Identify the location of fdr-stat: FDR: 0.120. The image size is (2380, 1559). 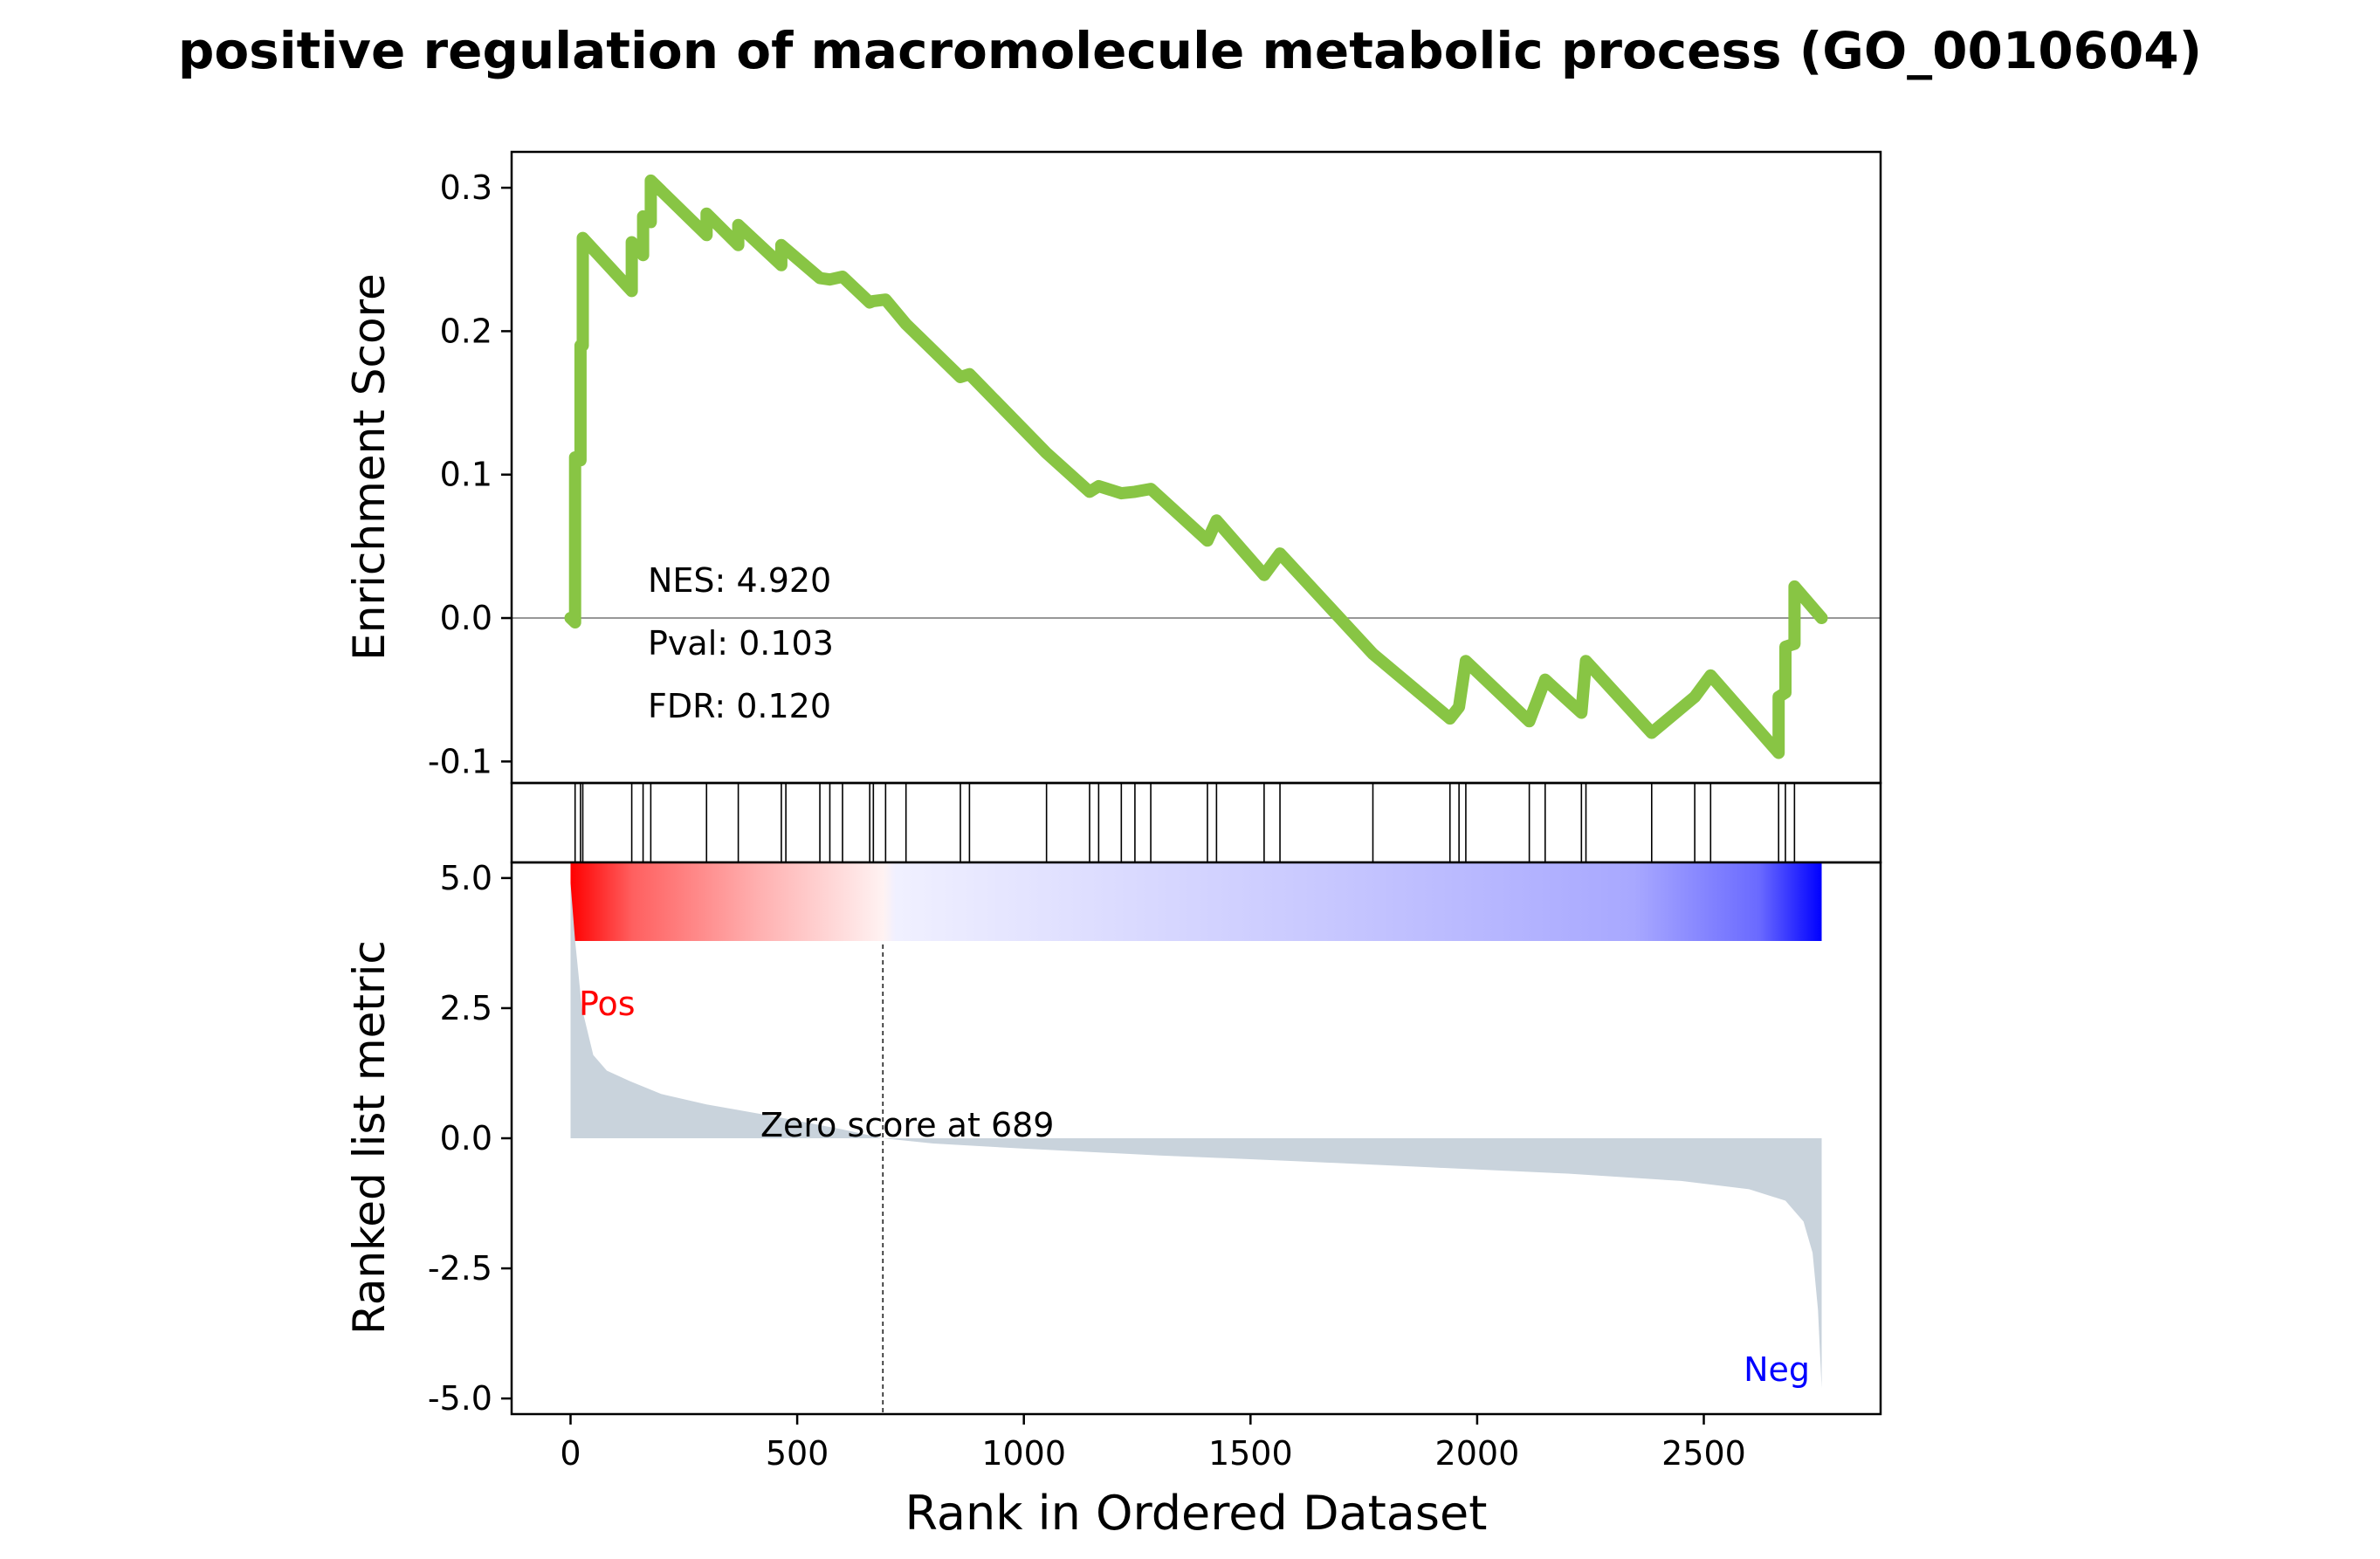
(739, 706).